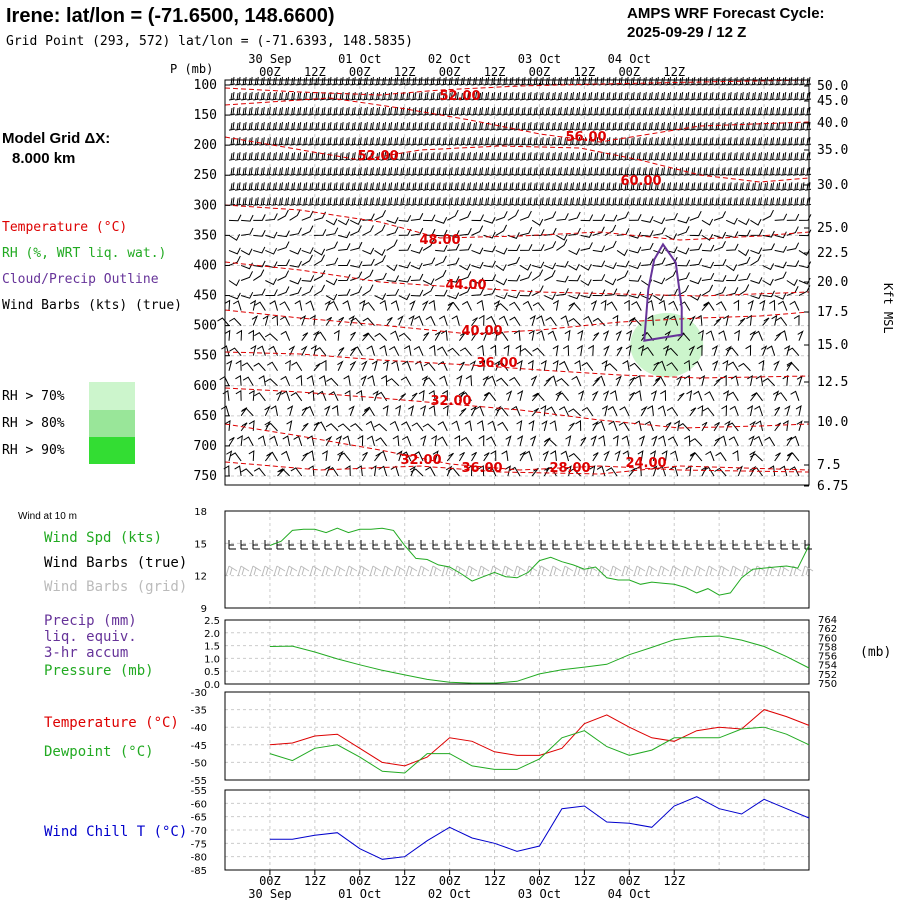 This screenshot has width=900, height=900. Describe the element at coordinates (663, 292) in the screenshot. I see `cloud-outline` at that location.